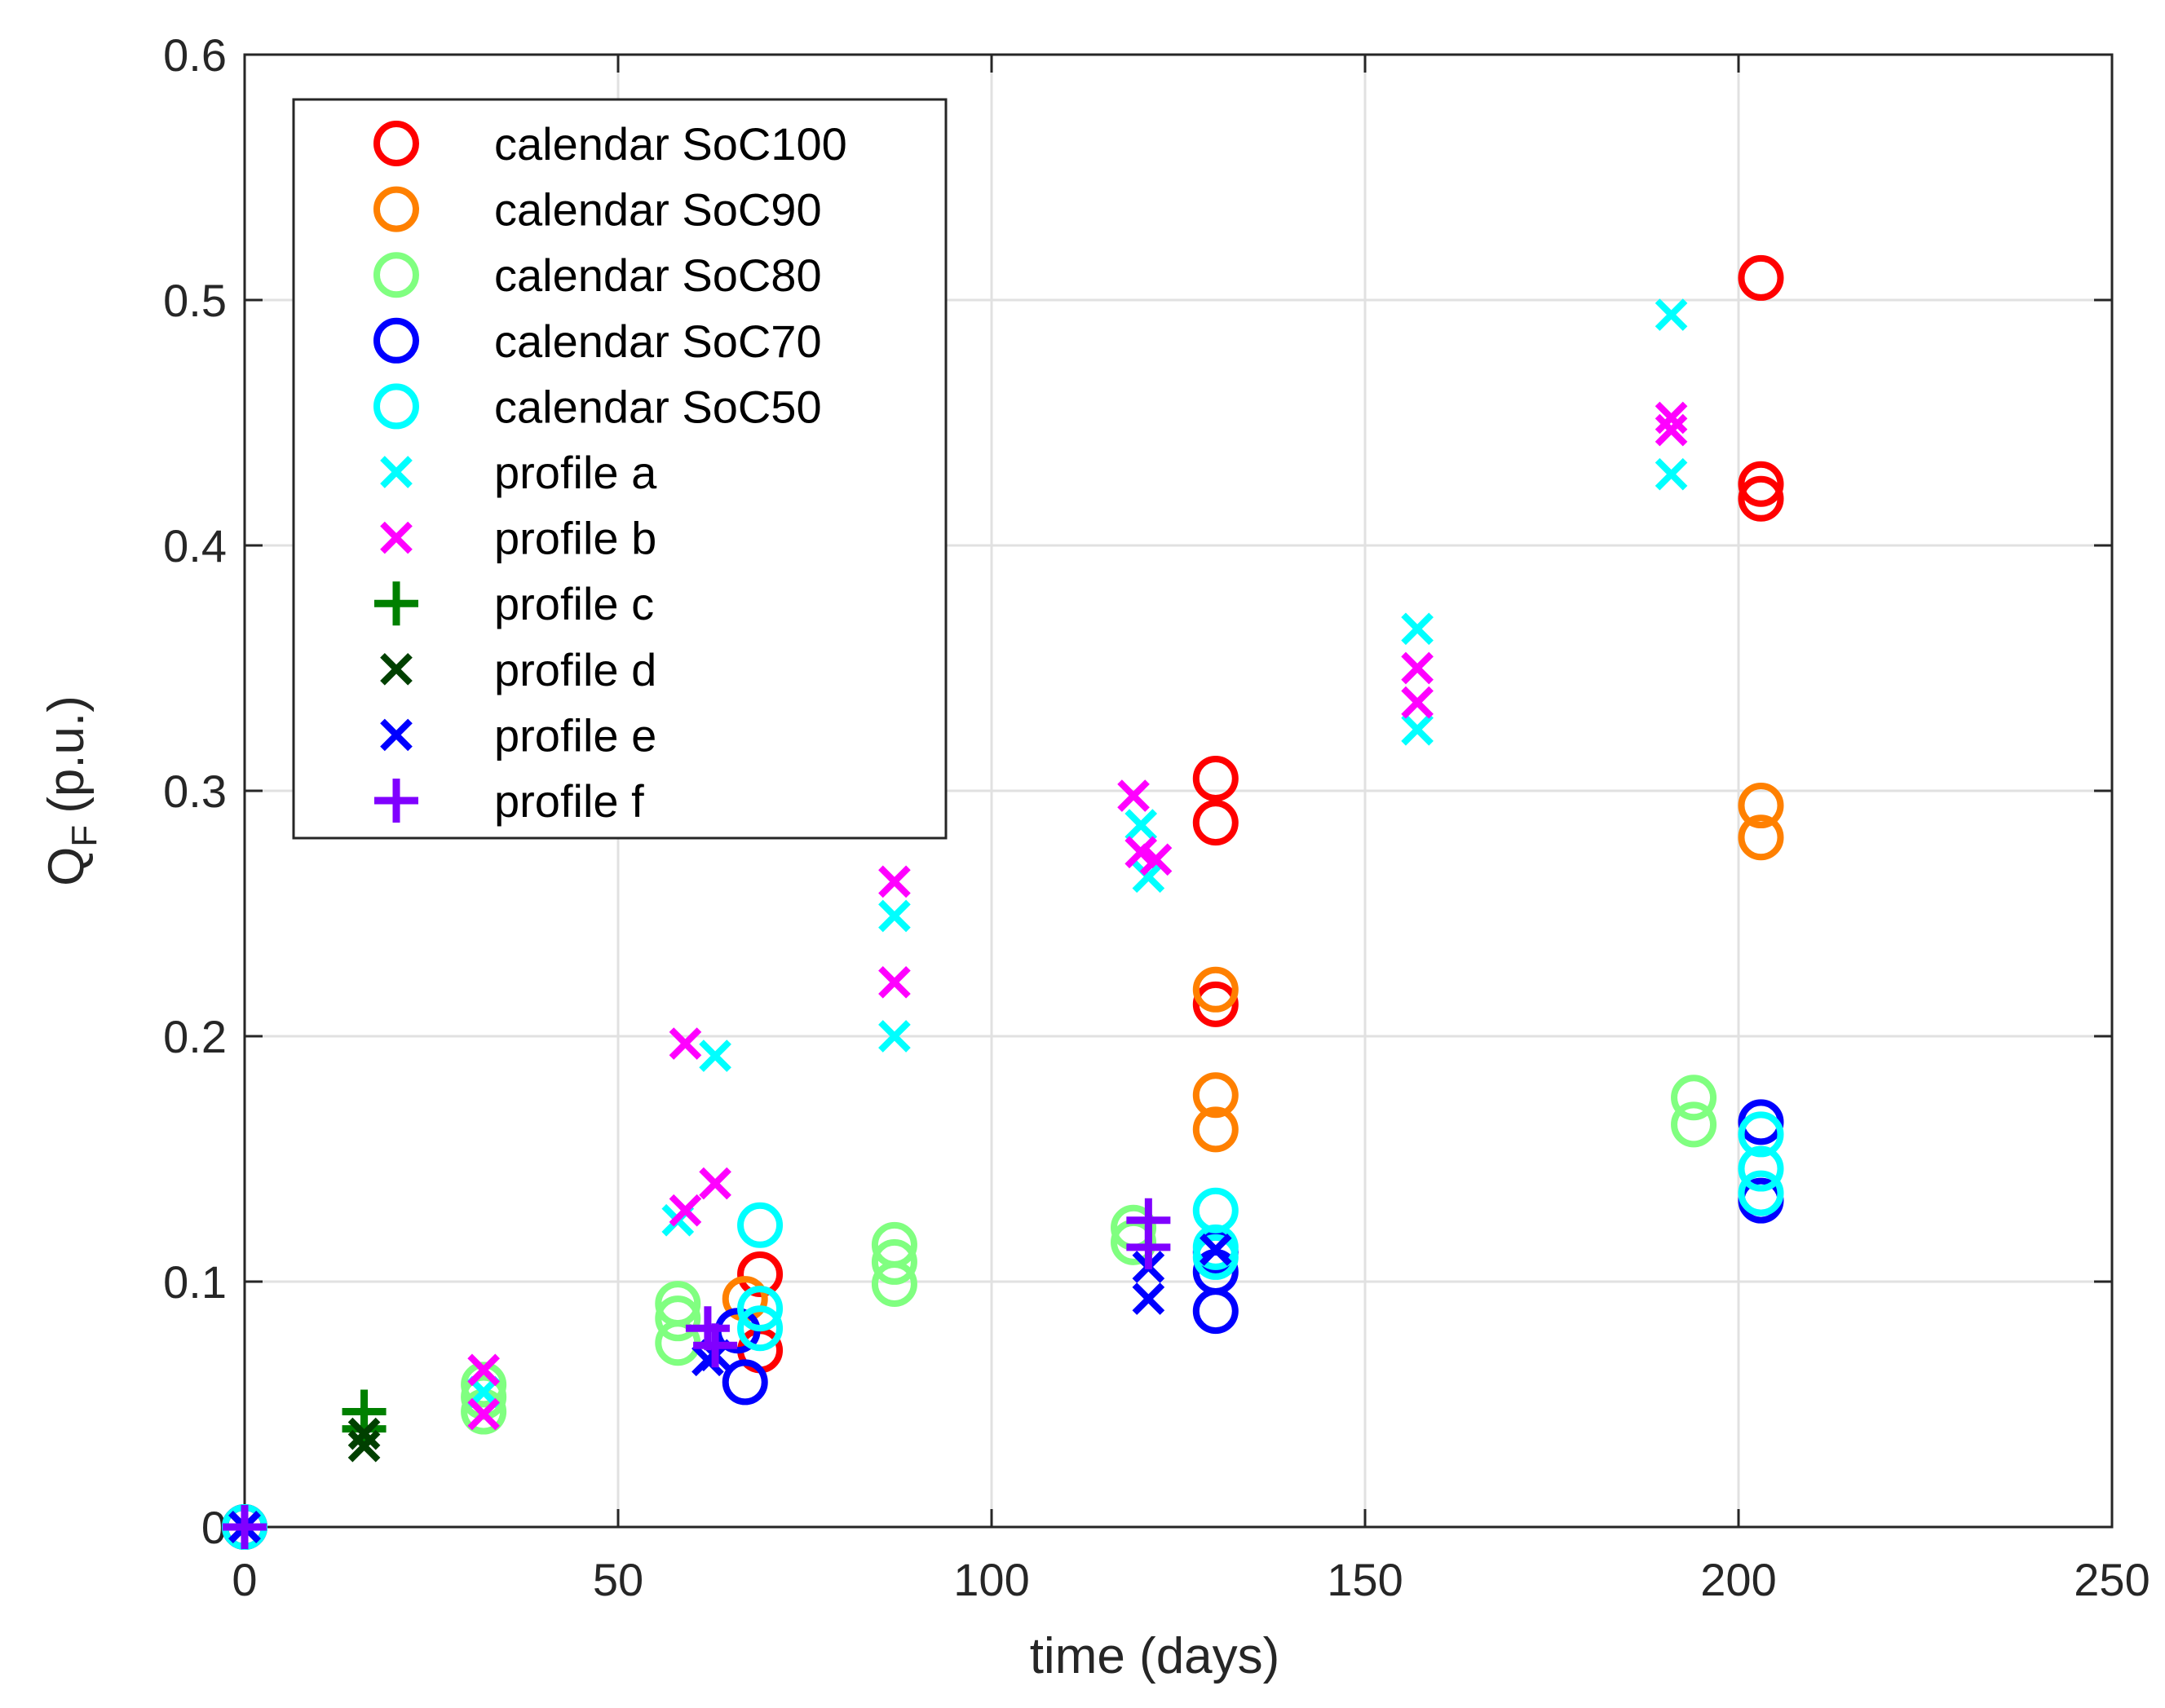 This screenshot has width=2165, height=1708. I want to click on legend-item: profile c, so click(514, 603).